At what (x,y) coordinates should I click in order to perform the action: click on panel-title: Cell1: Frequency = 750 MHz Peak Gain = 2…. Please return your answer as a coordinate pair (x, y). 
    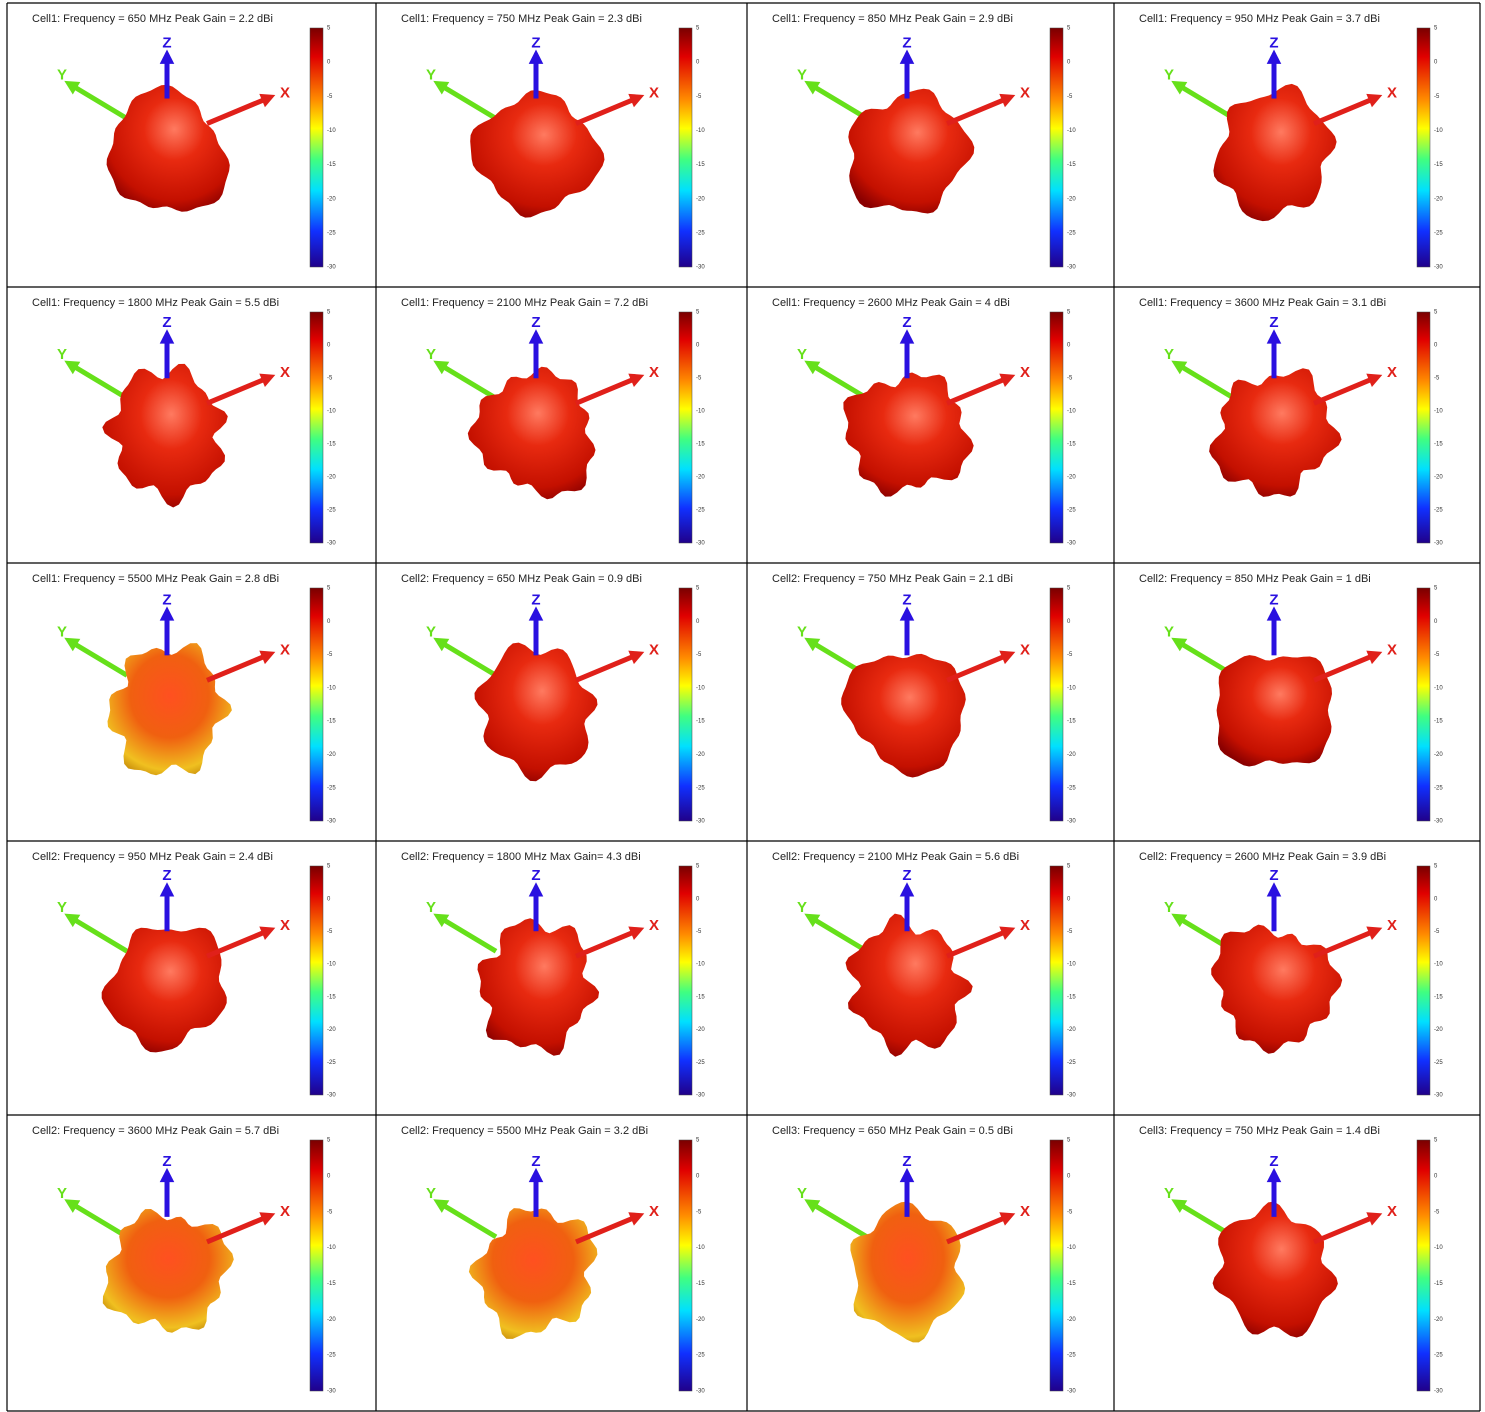
    Looking at the image, I should click on (521, 19).